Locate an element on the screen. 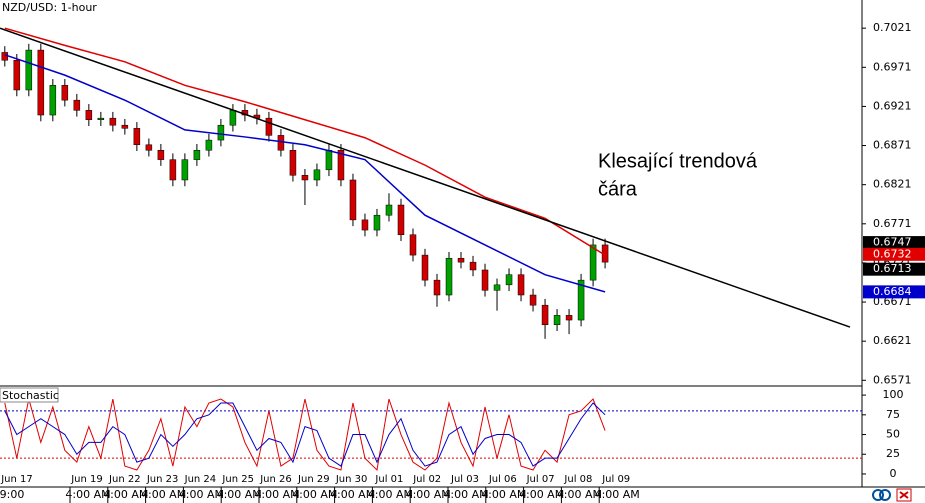  y-tick-label: 0.6621 is located at coordinates (892, 340).